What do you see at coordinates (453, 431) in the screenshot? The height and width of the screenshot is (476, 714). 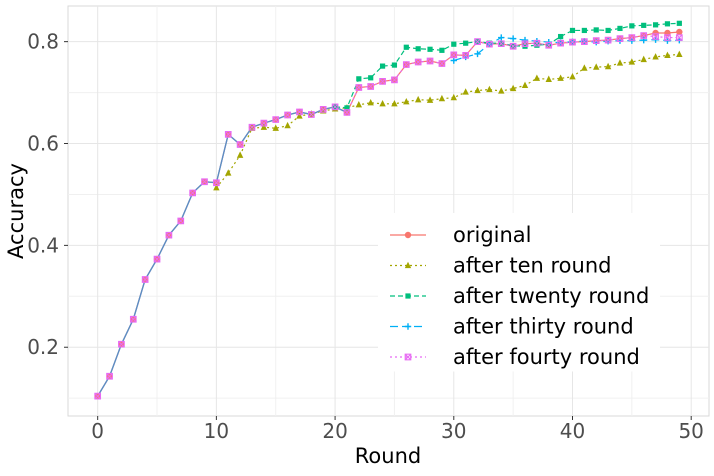 I see `x-tick-label: 30` at bounding box center [453, 431].